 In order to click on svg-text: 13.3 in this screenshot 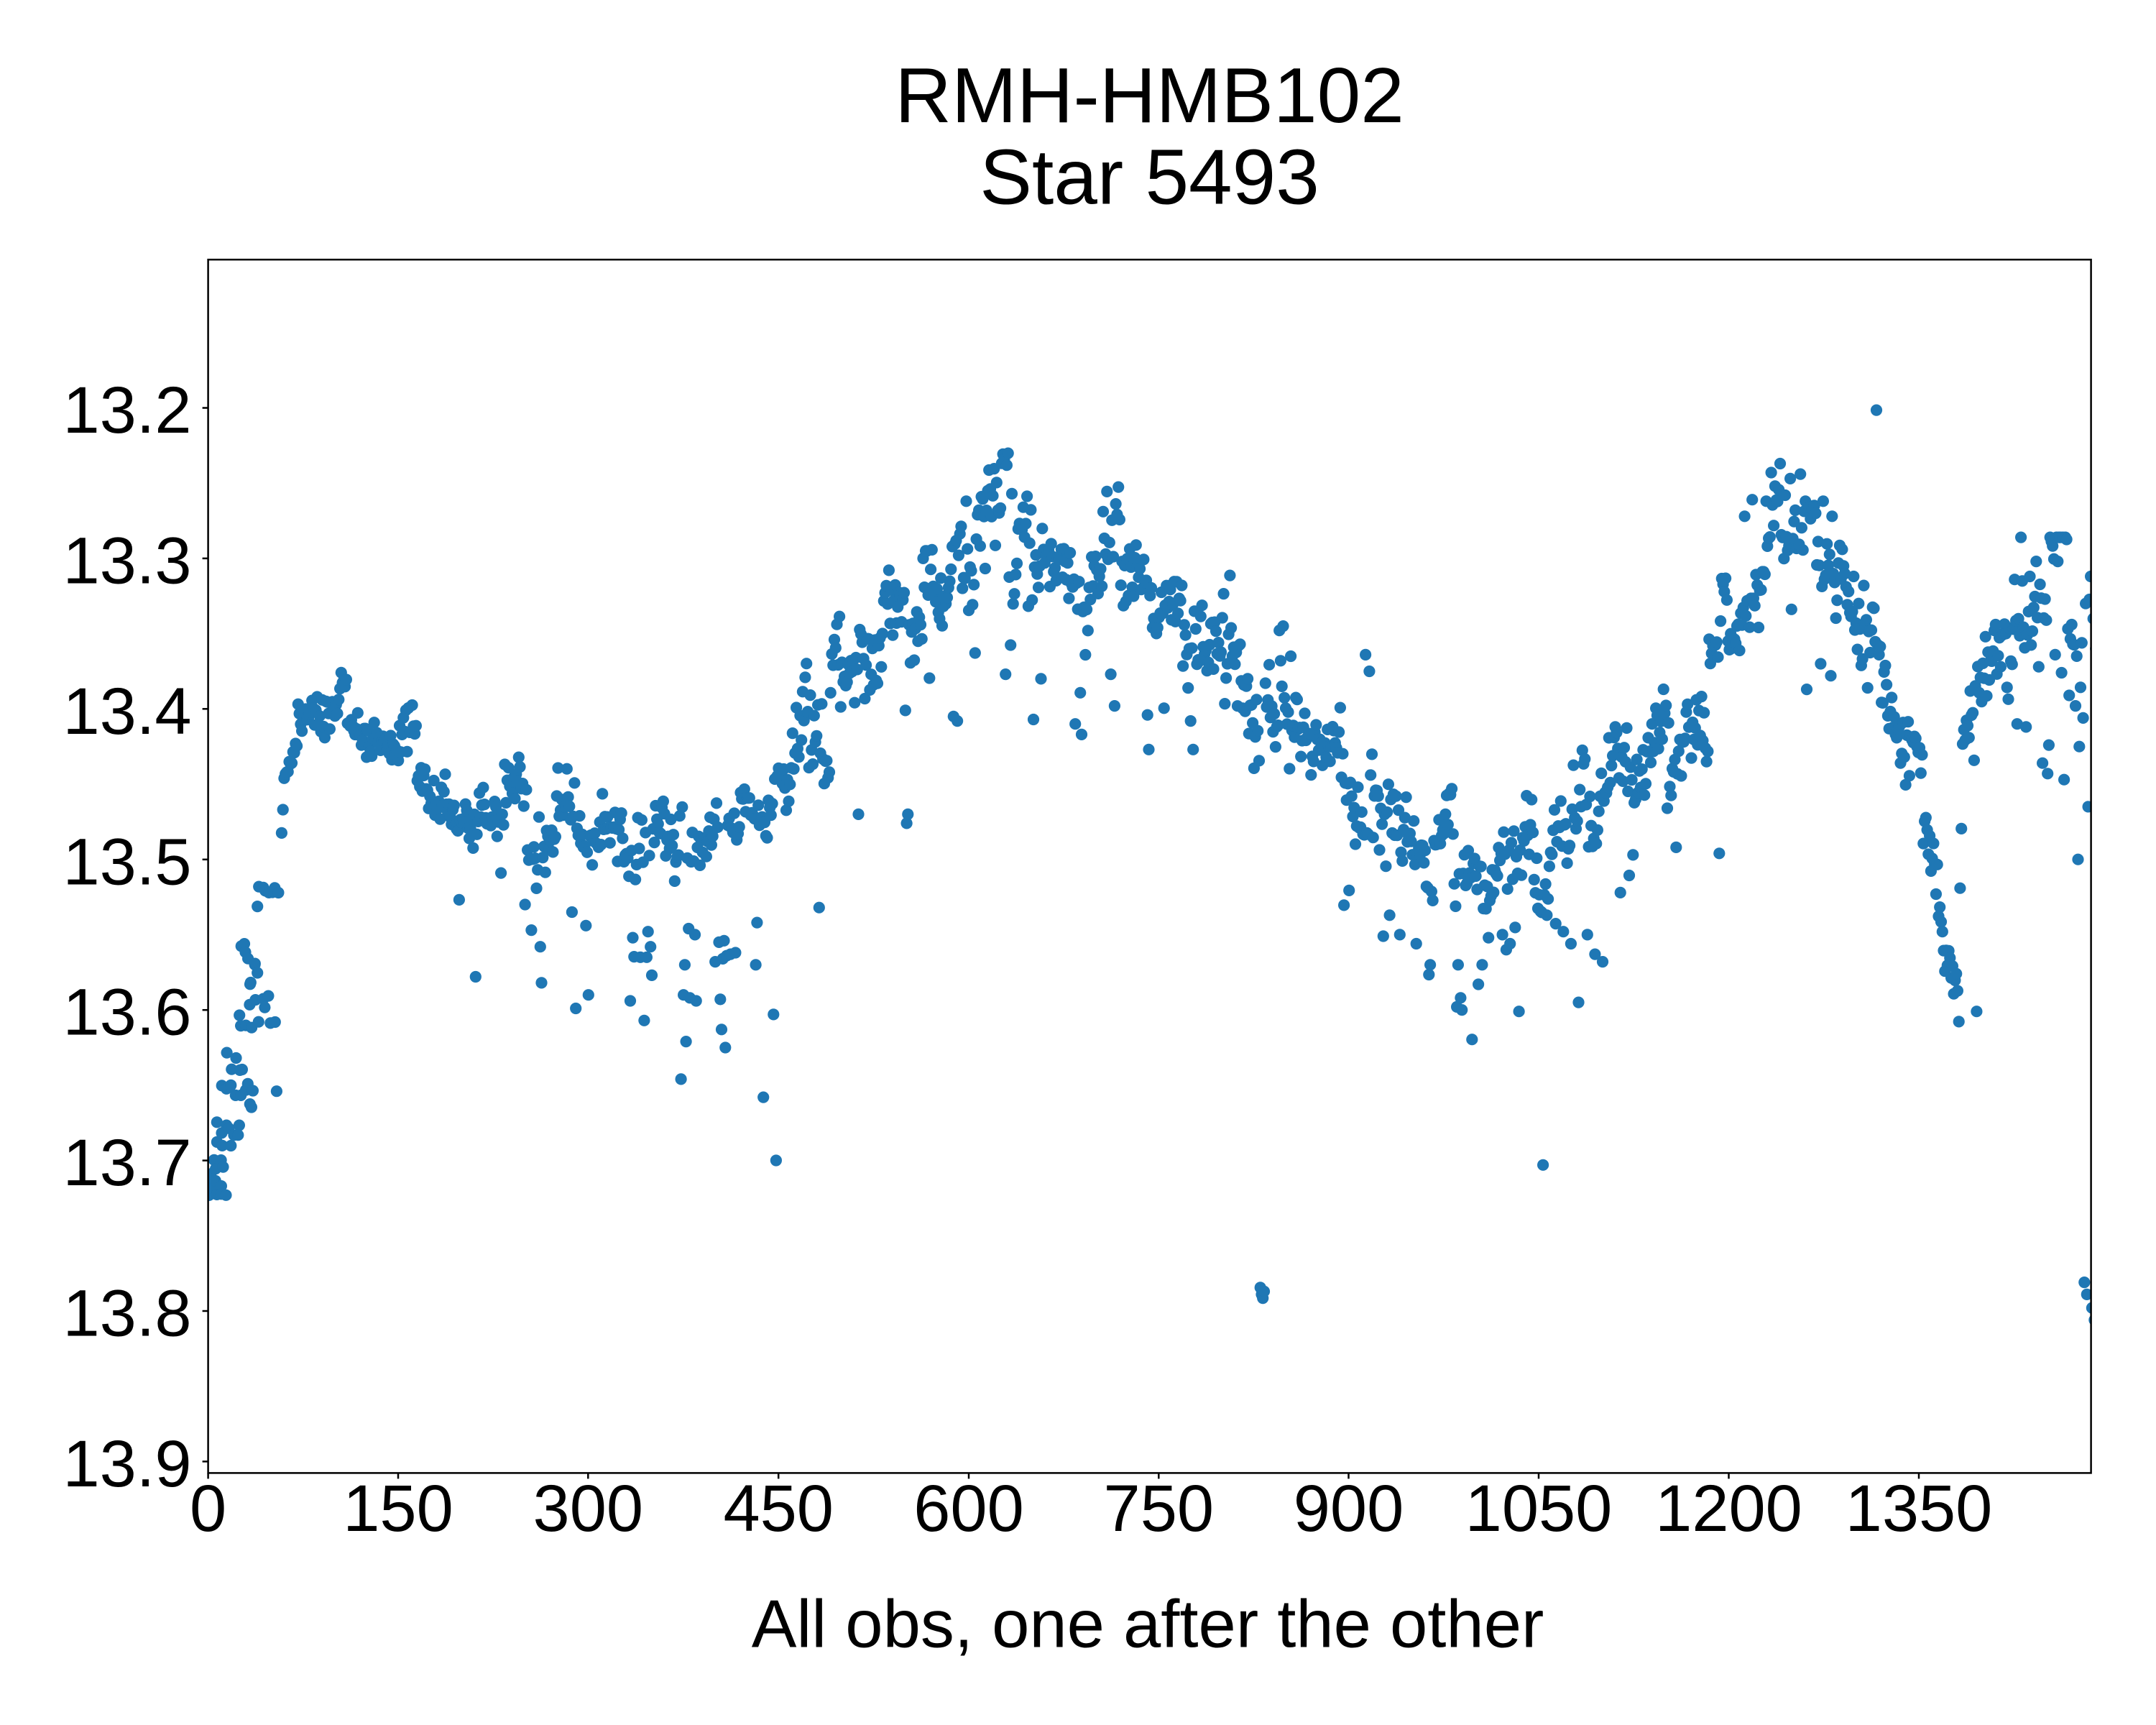, I will do `click(127, 560)`.